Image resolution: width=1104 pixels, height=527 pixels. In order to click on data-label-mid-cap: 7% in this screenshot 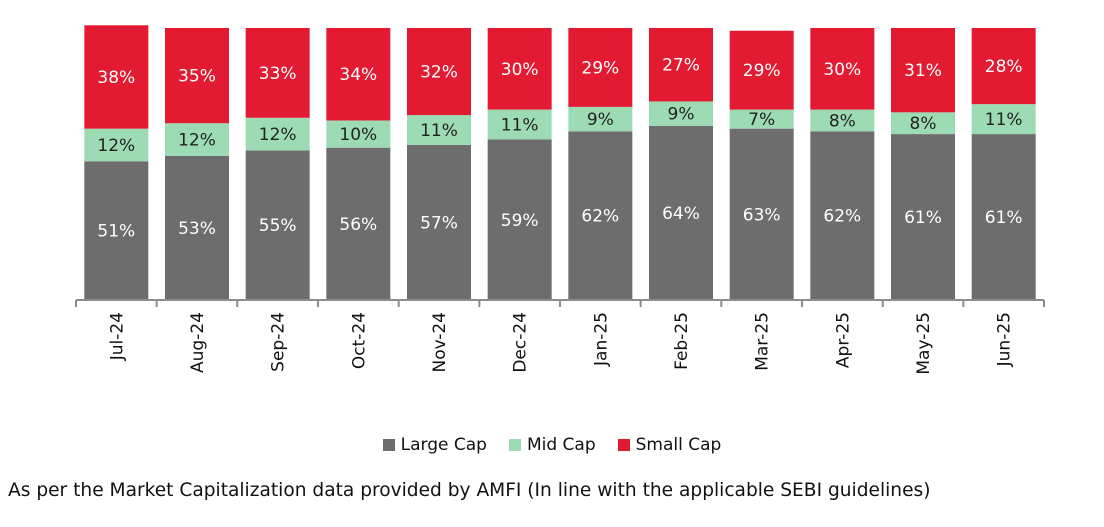, I will do `click(761, 120)`.